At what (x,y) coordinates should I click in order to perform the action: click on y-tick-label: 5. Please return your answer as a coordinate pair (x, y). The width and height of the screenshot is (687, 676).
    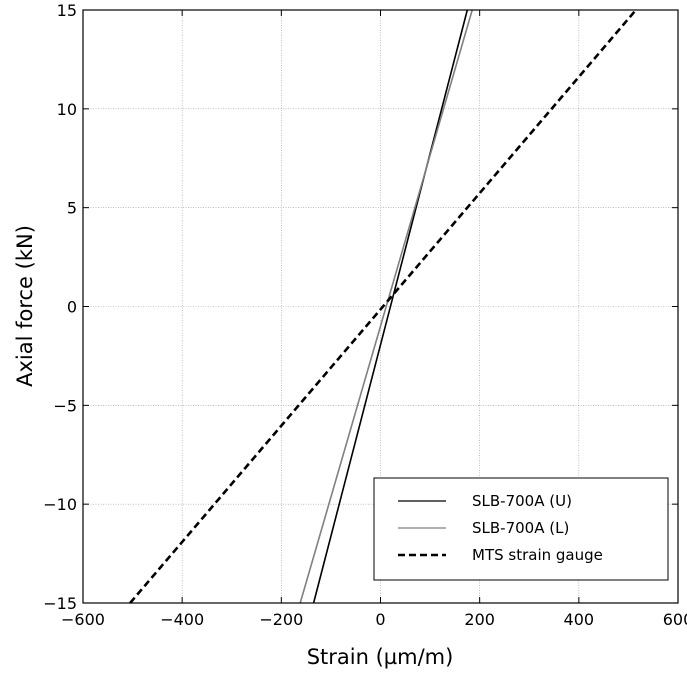
    Looking at the image, I should click on (72, 208).